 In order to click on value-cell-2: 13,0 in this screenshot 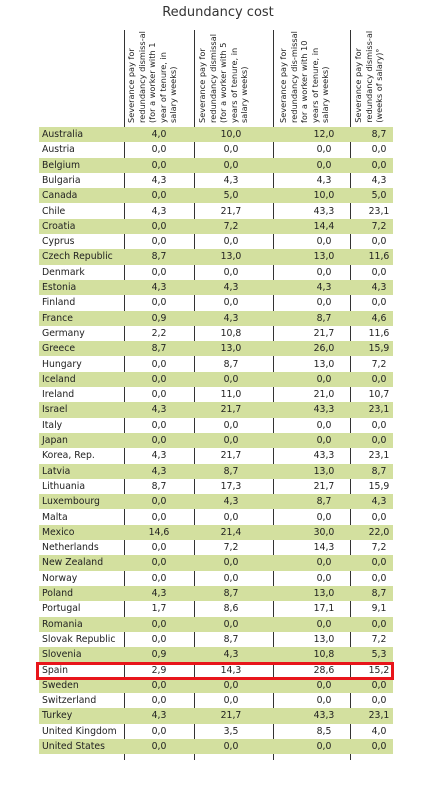, I will do `click(231, 349)`.